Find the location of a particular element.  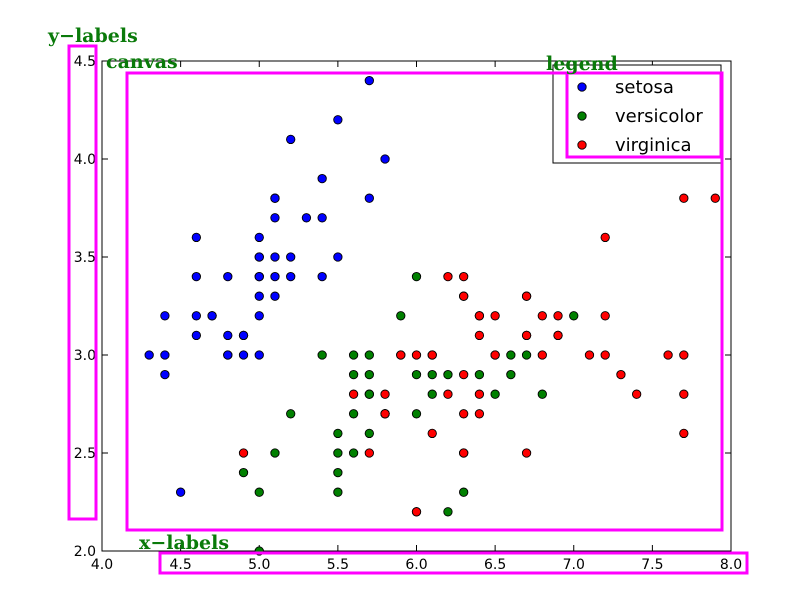

legend-marker-virginica is located at coordinates (582, 145).